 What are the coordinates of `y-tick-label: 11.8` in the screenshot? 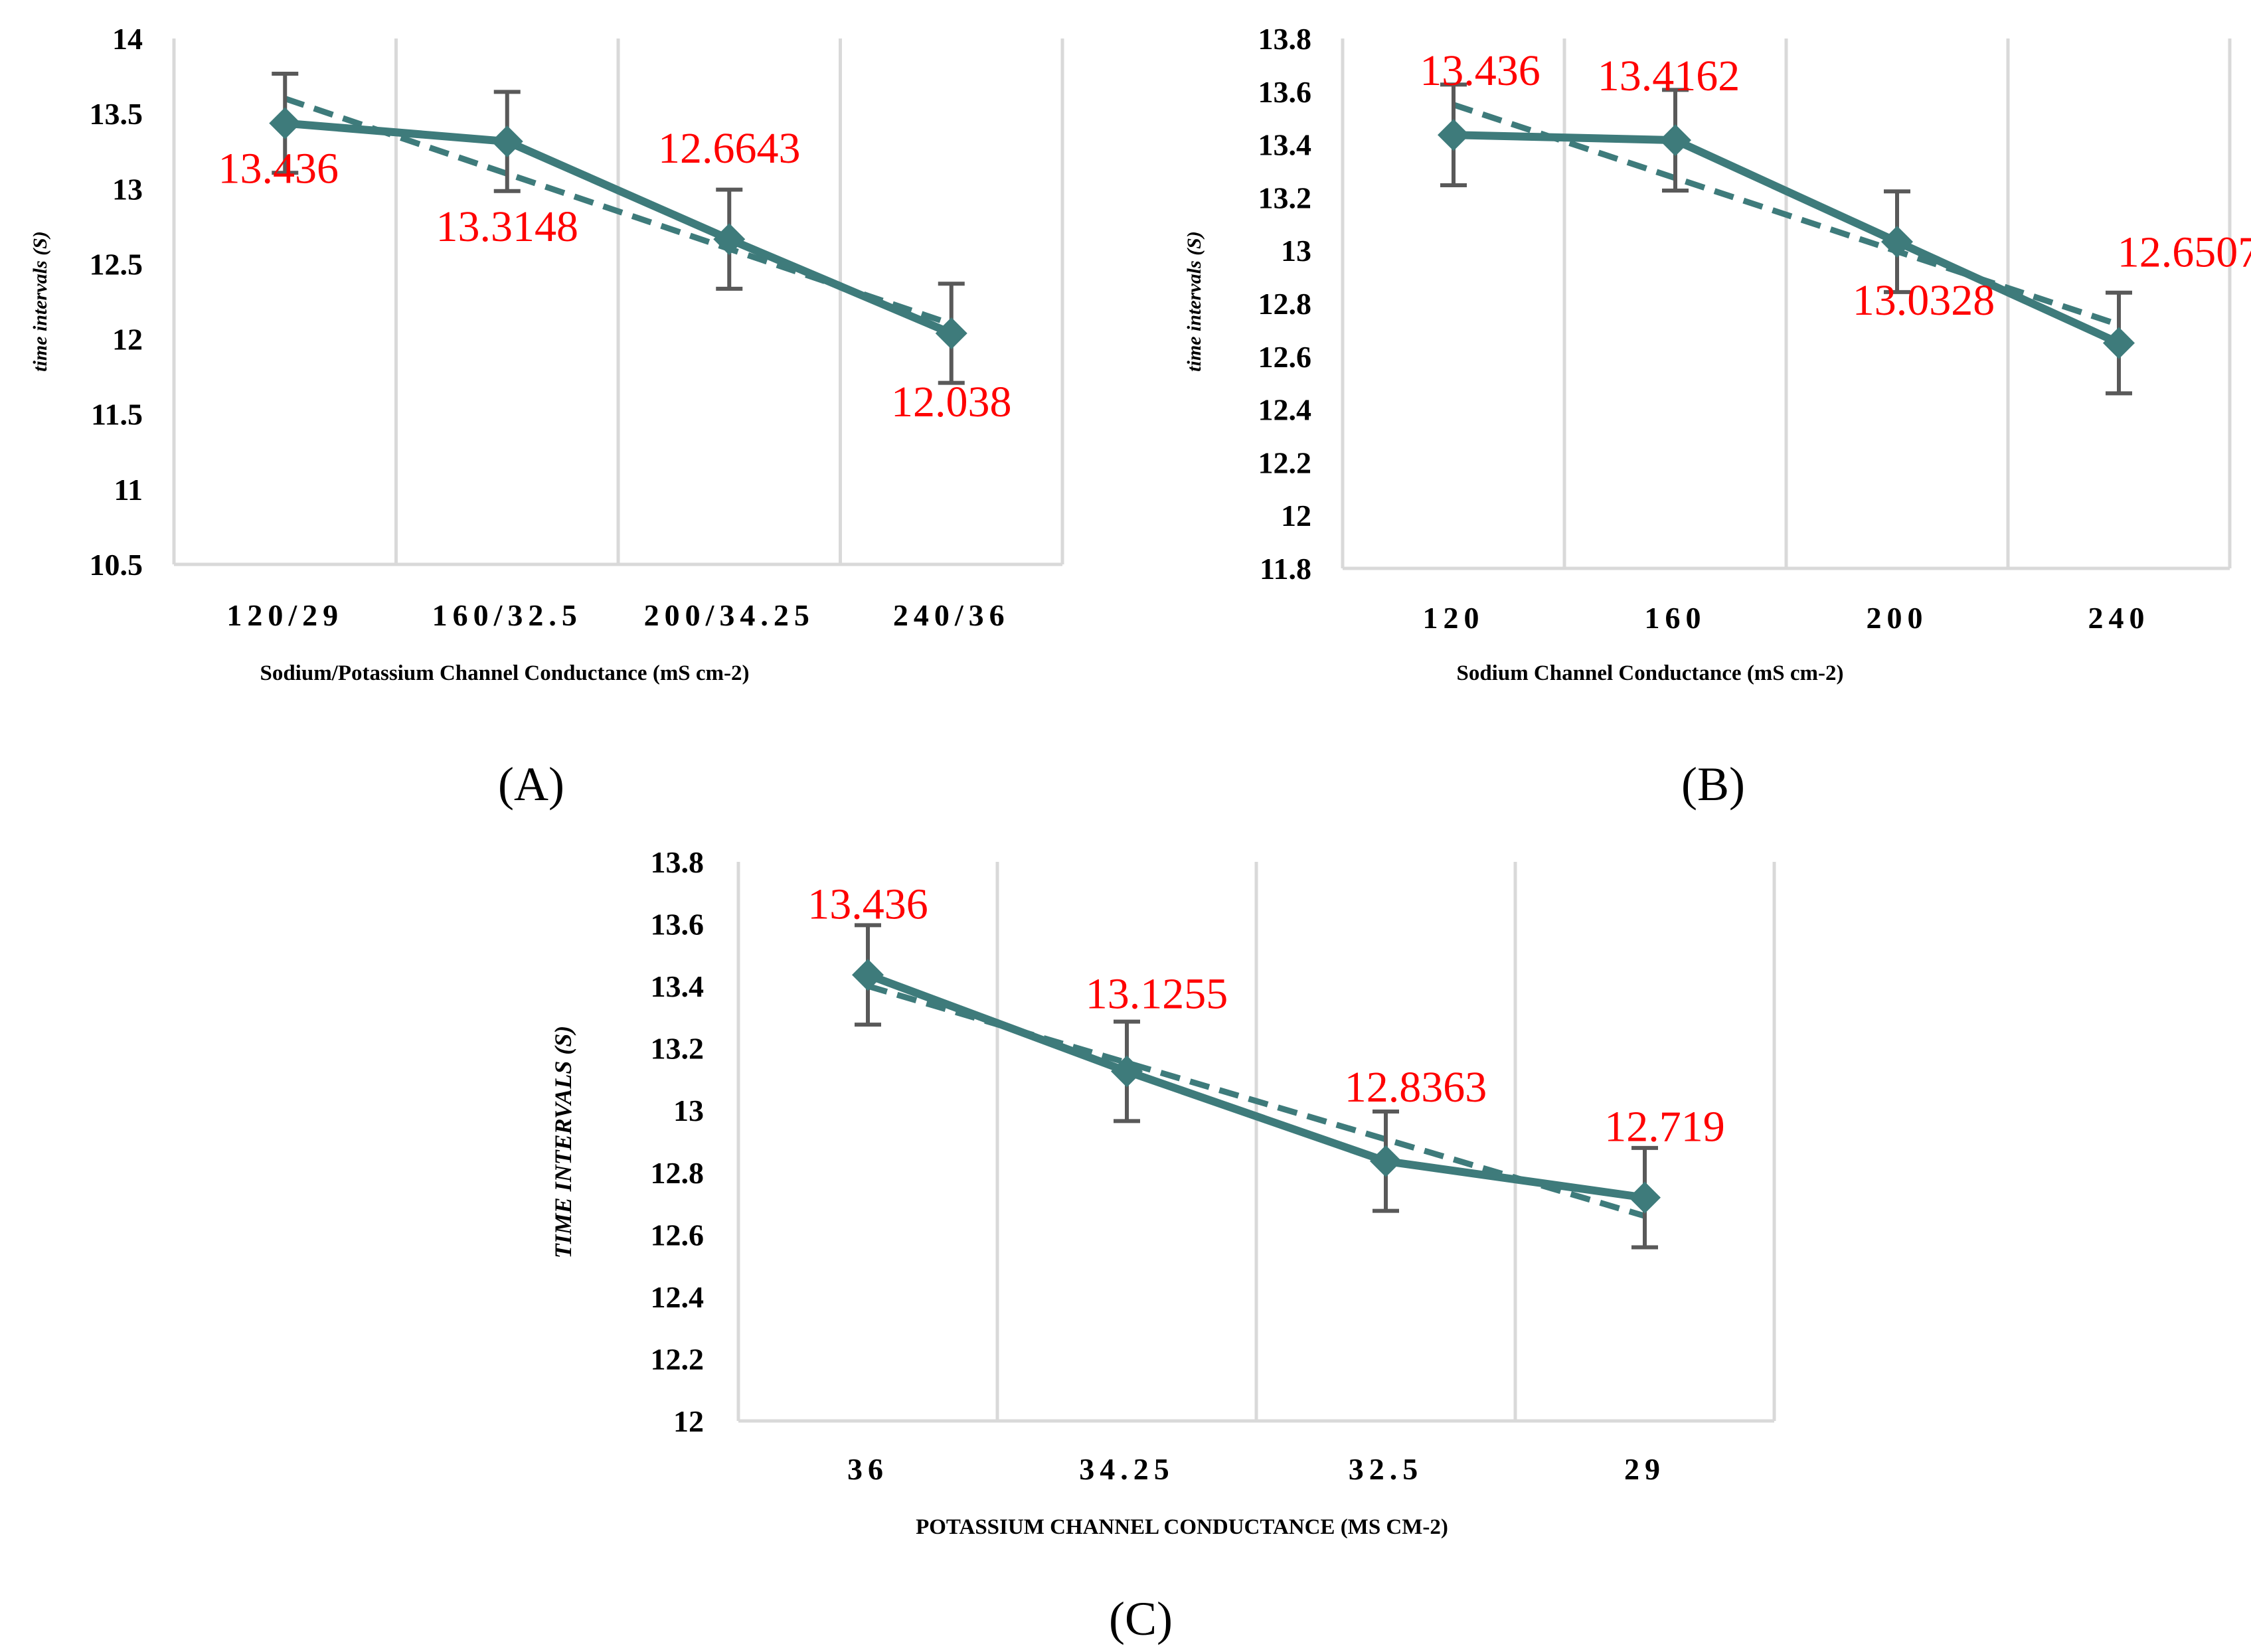 It's located at (1286, 569).